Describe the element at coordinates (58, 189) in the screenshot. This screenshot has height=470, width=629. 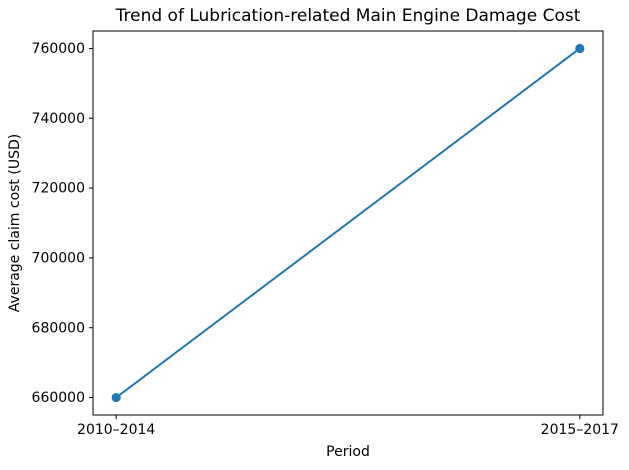
I see `y-tick-label: 720000` at that location.